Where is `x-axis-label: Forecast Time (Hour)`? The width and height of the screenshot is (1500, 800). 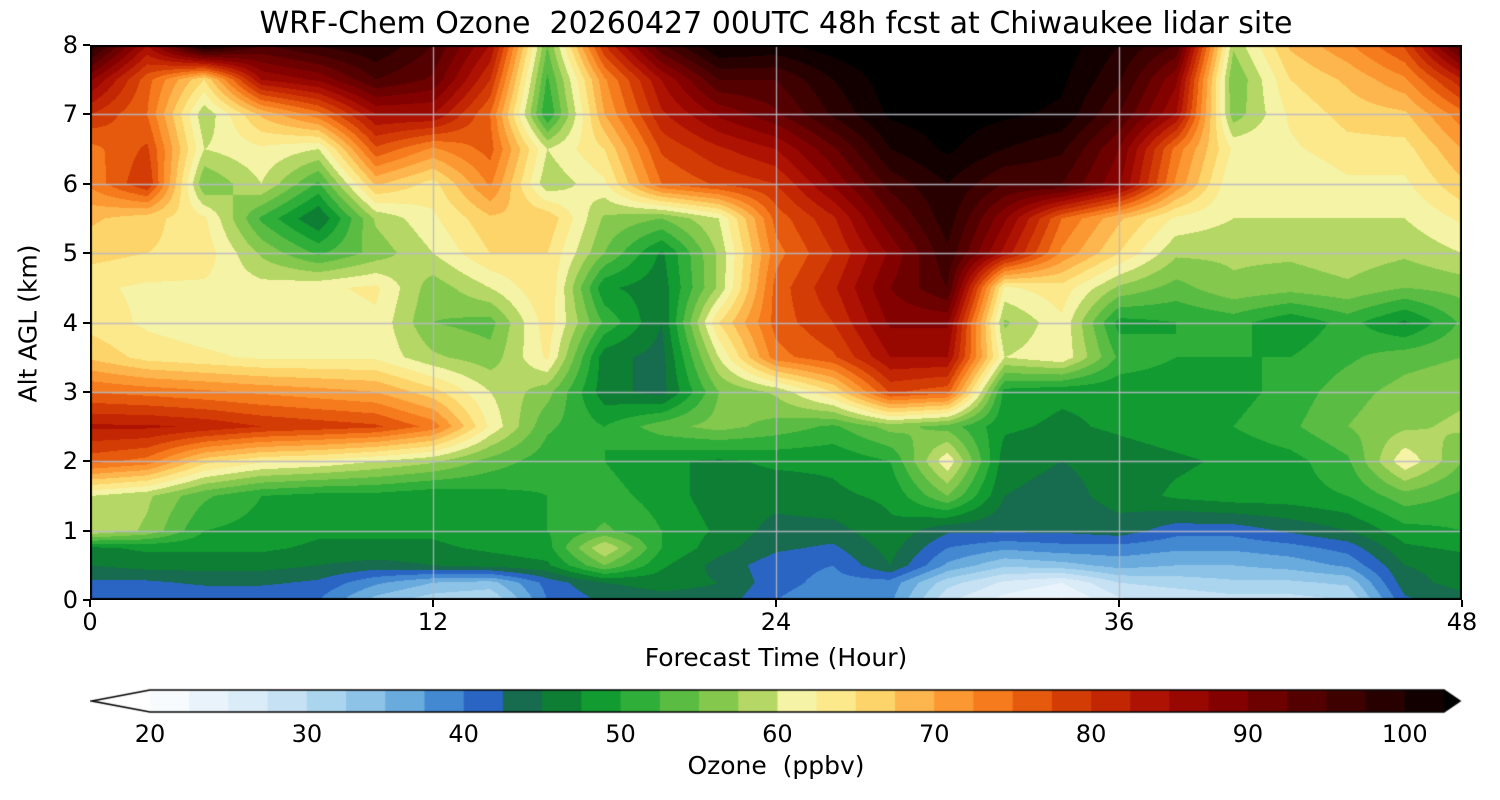
x-axis-label: Forecast Time (Hour) is located at coordinates (776, 657).